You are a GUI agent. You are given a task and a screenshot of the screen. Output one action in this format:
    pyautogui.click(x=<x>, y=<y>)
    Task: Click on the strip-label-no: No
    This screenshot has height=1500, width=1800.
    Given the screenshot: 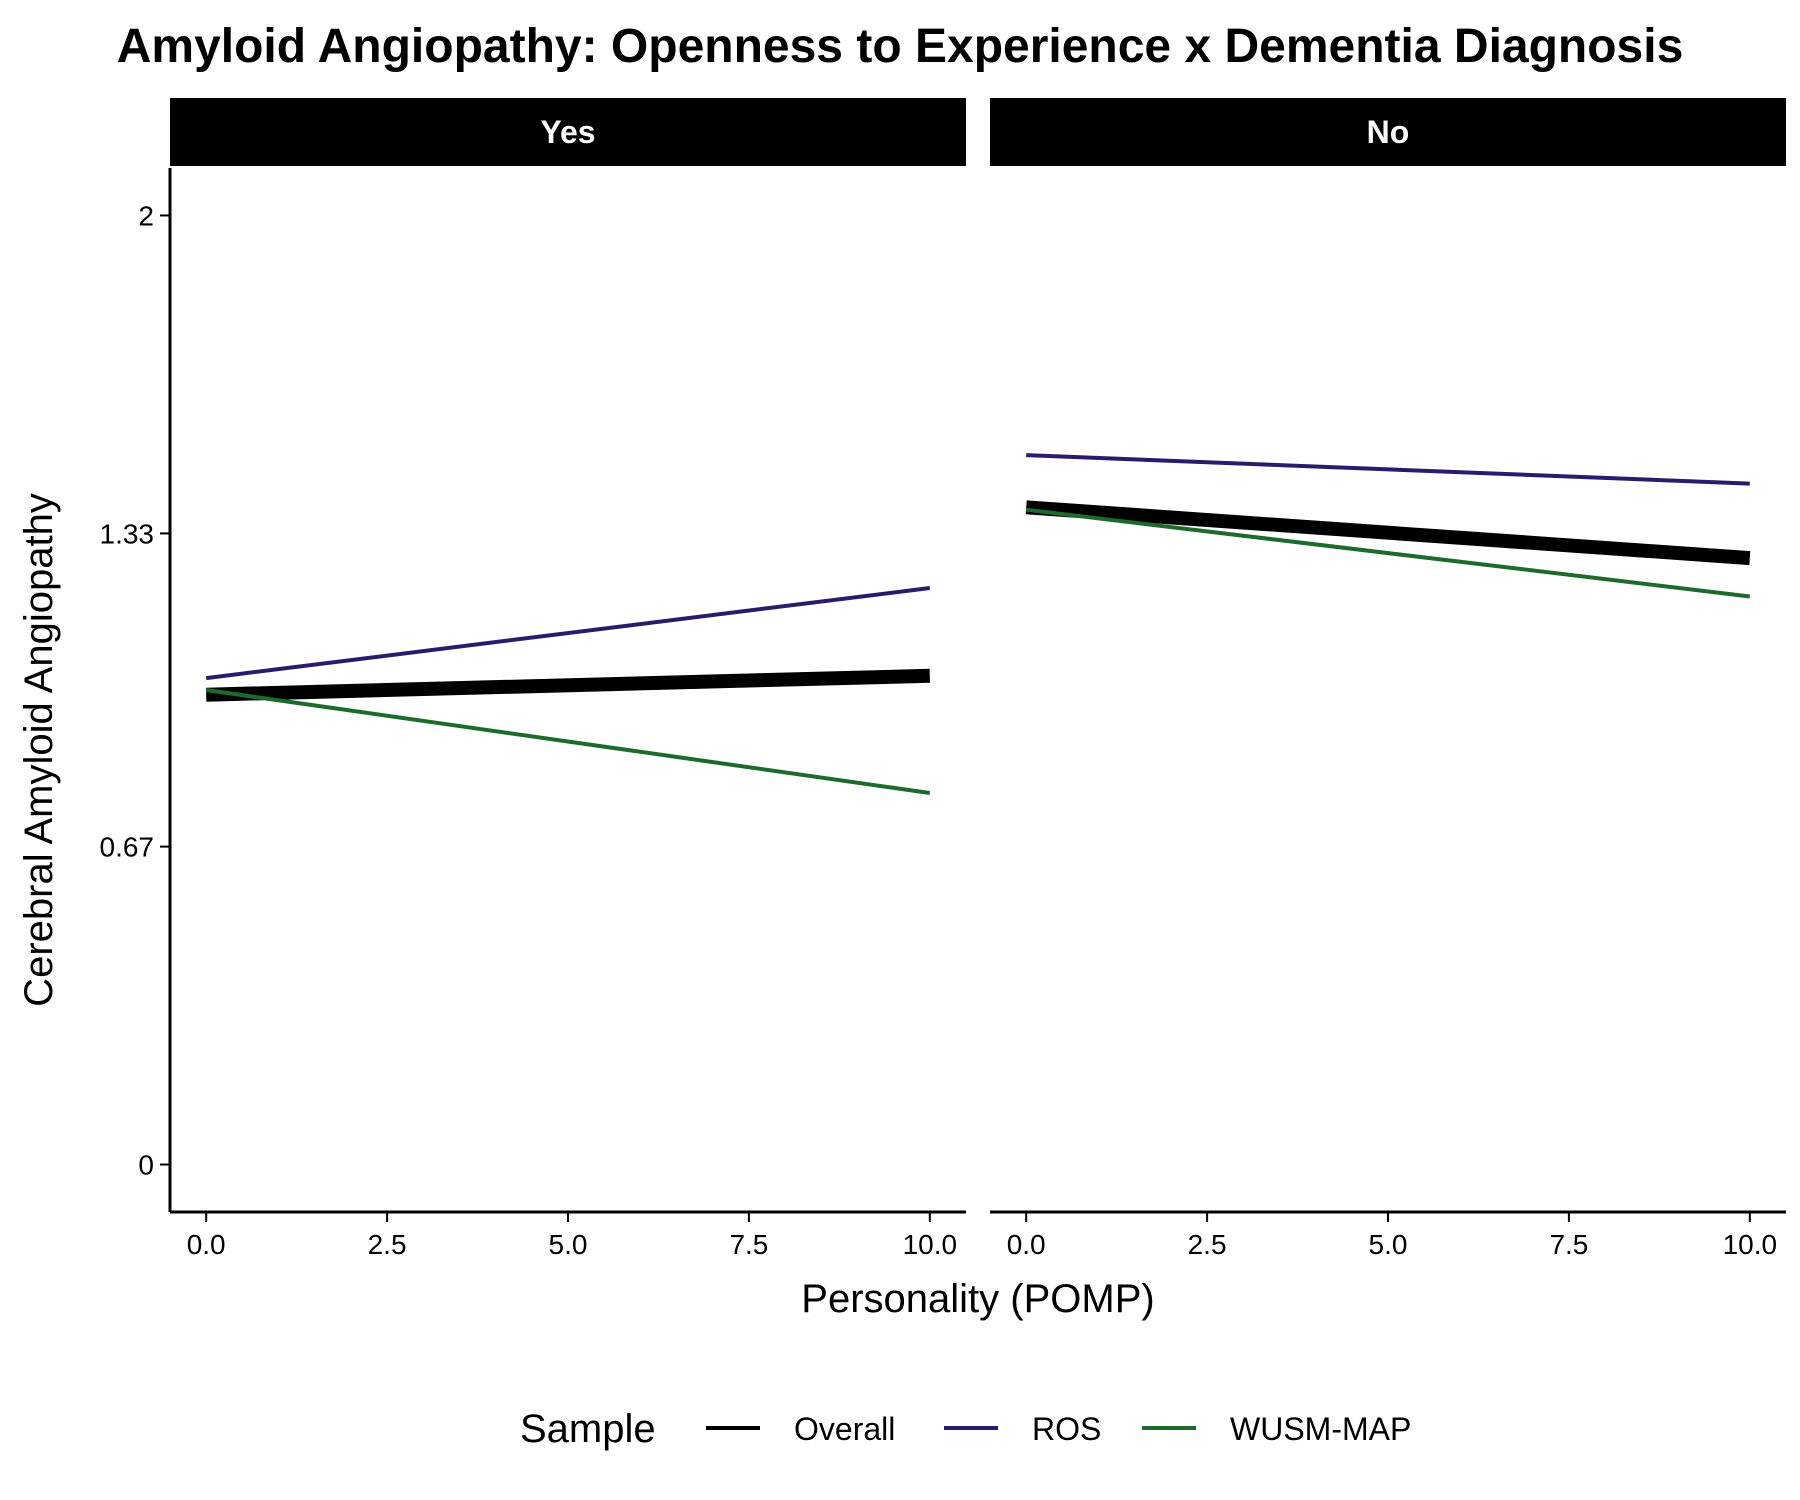 What is the action you would take?
    pyautogui.click(x=1388, y=132)
    